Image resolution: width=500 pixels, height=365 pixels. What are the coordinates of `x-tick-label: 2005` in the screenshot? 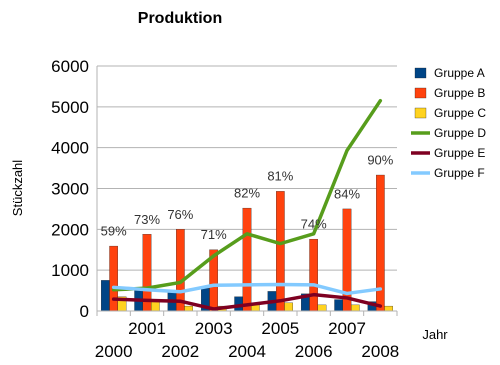 It's located at (280, 328).